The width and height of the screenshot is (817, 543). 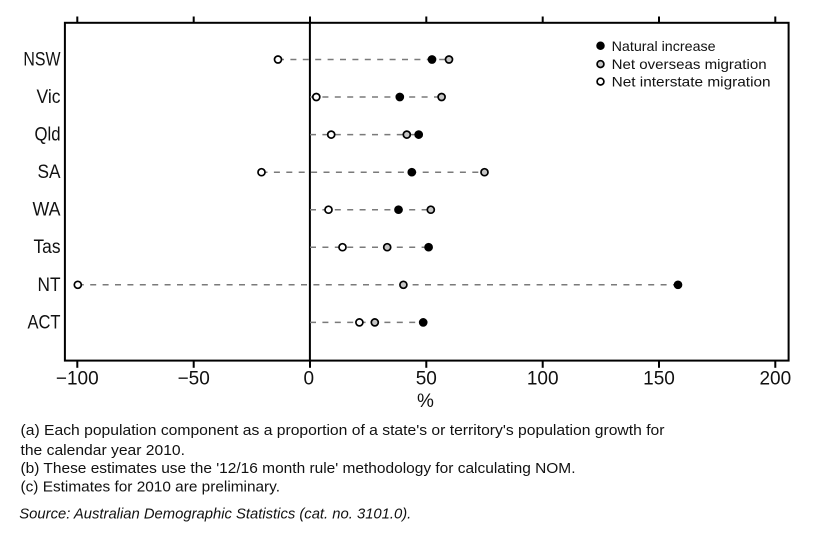 I want to click on svg-text: WA, so click(x=47, y=210).